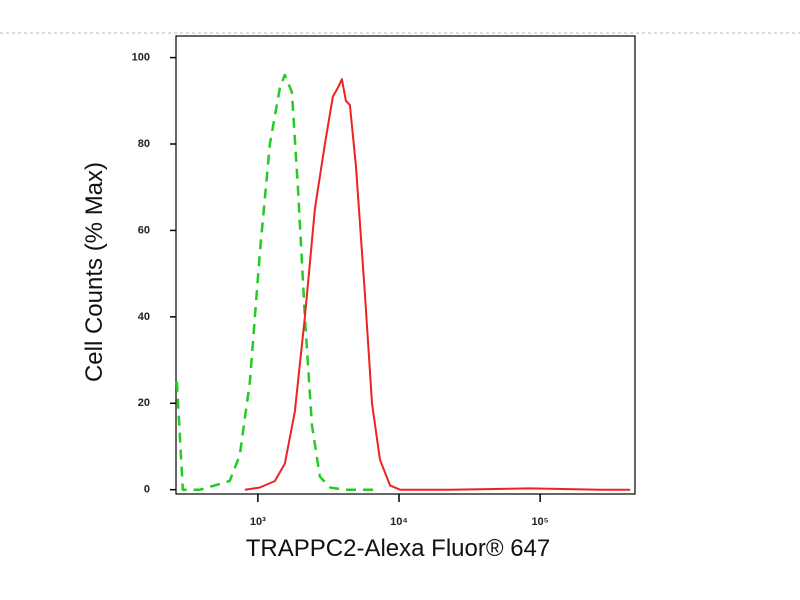 The image size is (800, 600). I want to click on y-tick-label: 100, so click(141, 58).